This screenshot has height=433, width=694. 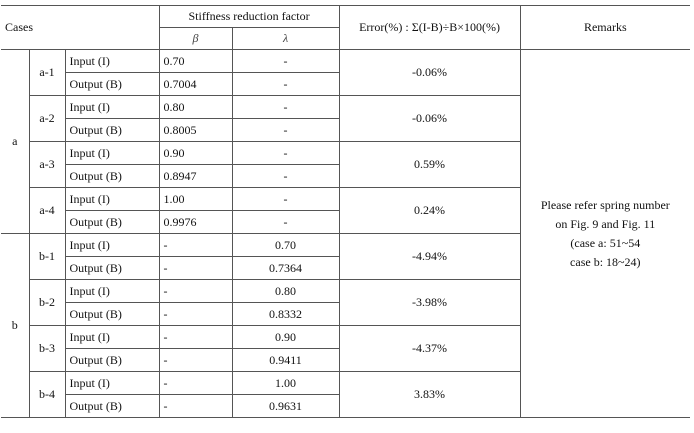 I want to click on lambda-value: 0.9631, so click(x=285, y=406).